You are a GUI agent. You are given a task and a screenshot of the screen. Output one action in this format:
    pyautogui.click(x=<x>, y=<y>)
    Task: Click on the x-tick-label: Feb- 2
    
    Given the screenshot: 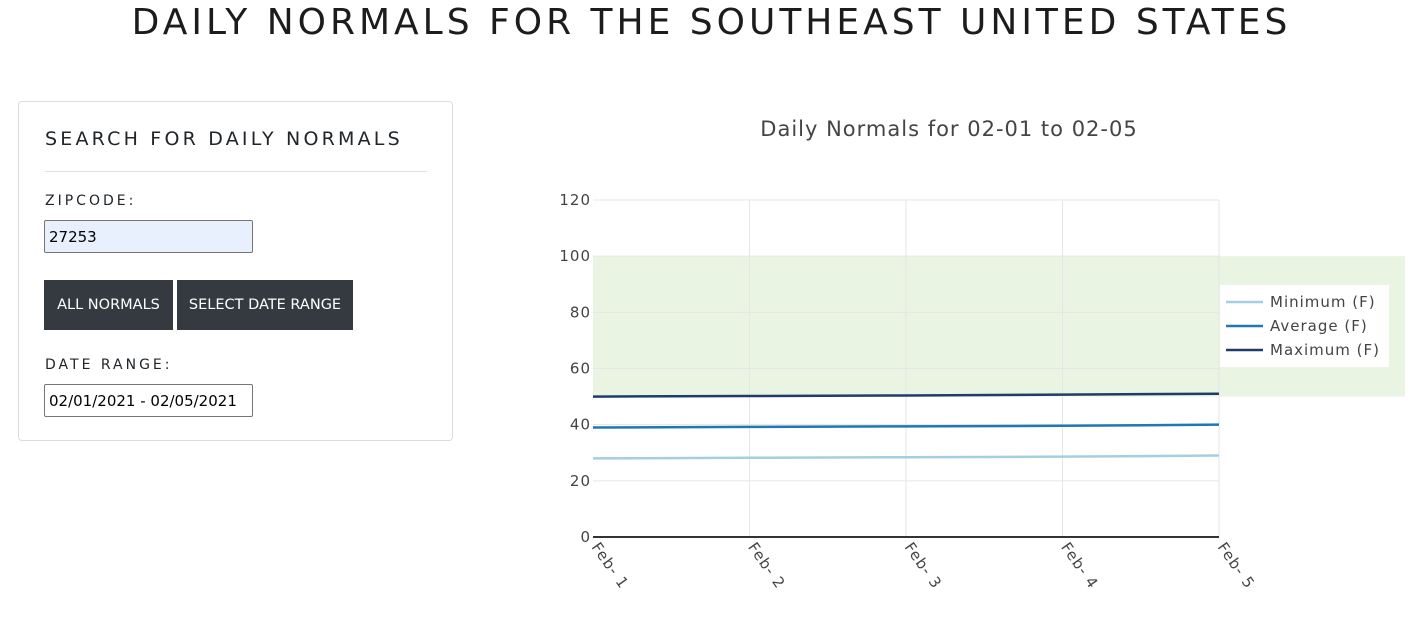 What is the action you would take?
    pyautogui.click(x=766, y=565)
    